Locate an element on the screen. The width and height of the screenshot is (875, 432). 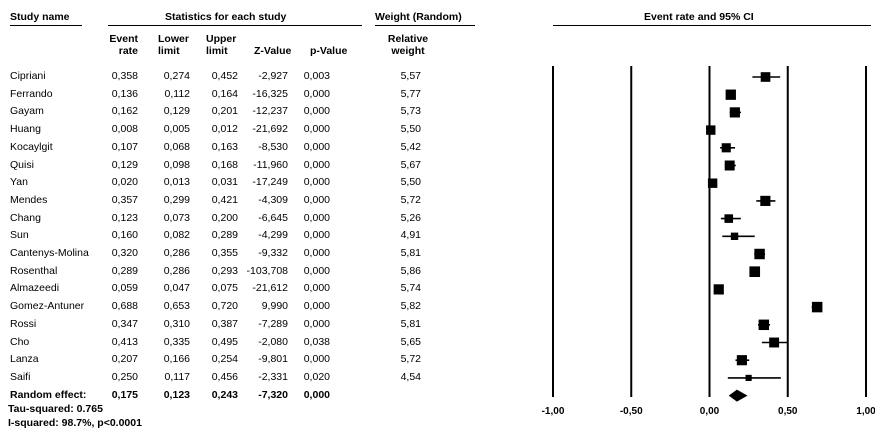
event-rate-cell: 0,289 is located at coordinates (124, 270).